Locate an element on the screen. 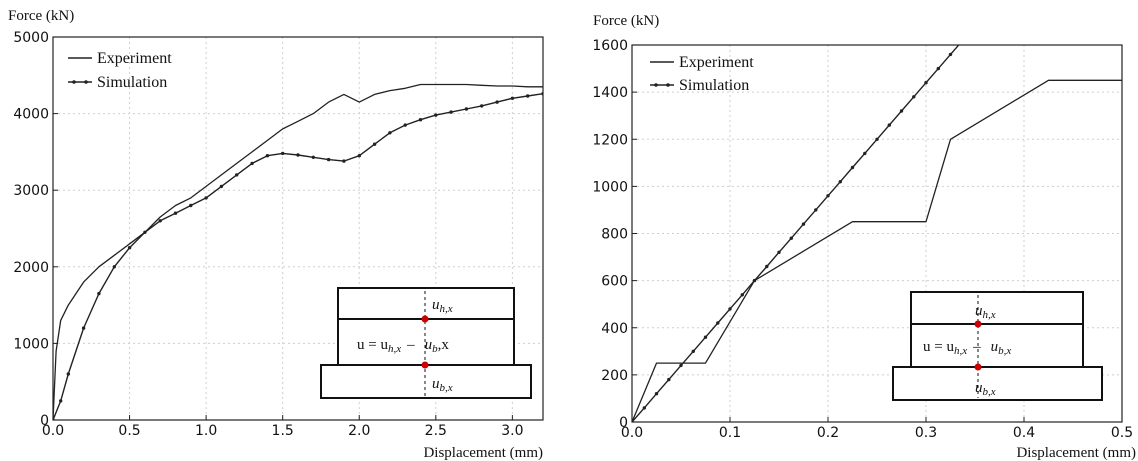 This screenshot has width=1138, height=461. left-y-tick-label: 0 is located at coordinates (44, 421).